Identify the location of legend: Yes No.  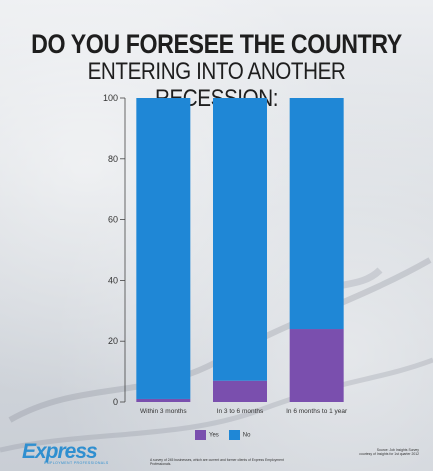
(222, 435).